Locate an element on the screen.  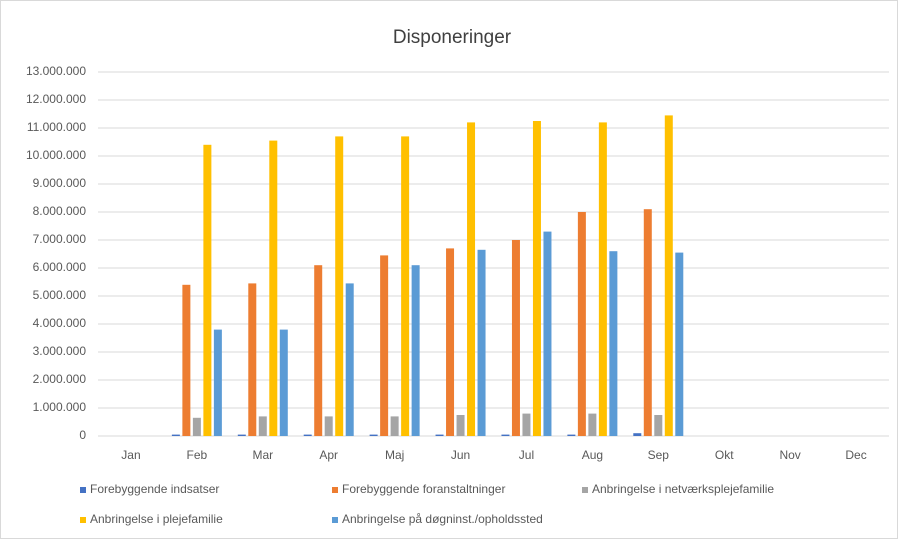
y-tick-label: 11.000.000 is located at coordinates (56, 127).